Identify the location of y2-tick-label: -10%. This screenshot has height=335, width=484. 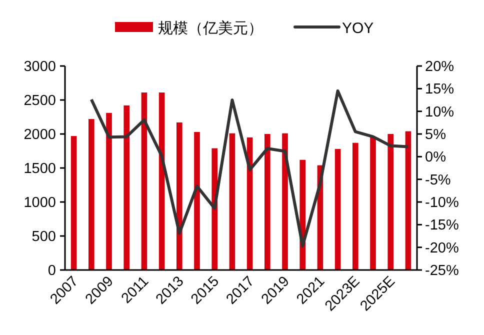
(442, 203).